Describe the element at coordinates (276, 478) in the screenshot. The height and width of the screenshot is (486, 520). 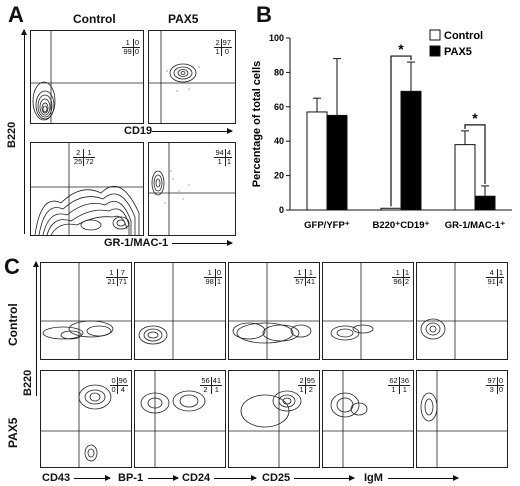
I see `panel-c-x-label-cd25: CD25` at that location.